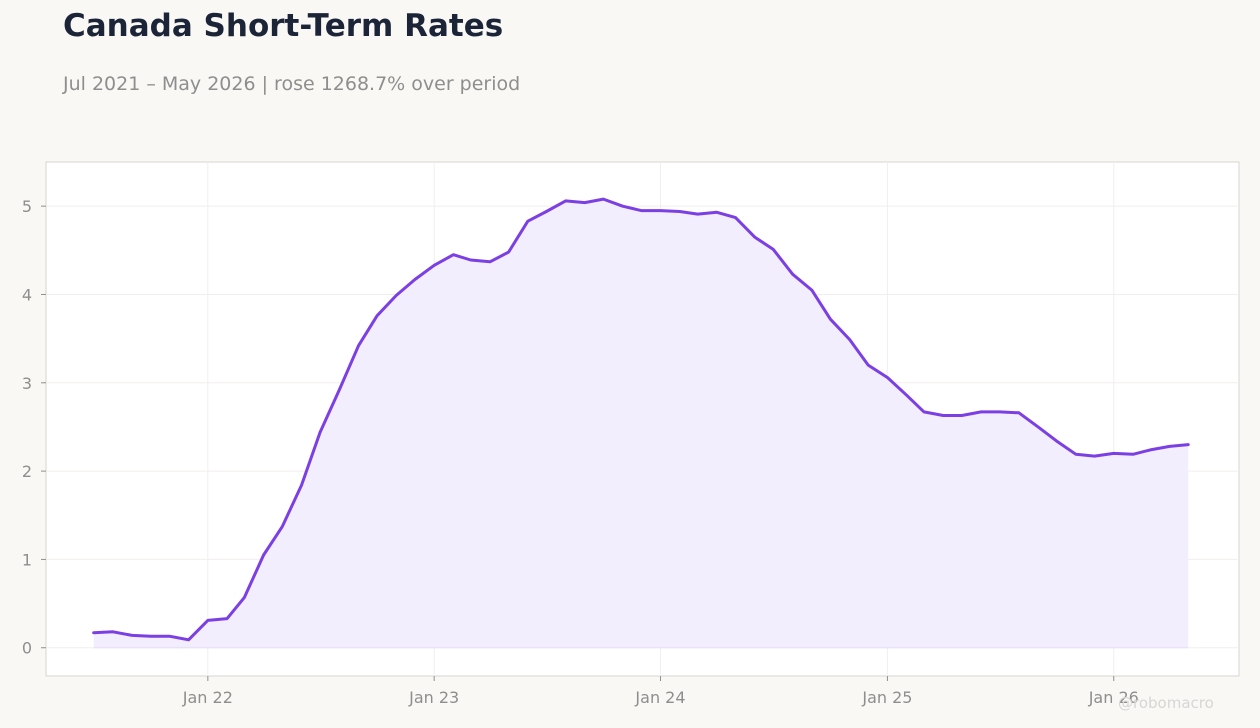 This screenshot has width=1260, height=728. Describe the element at coordinates (659, 697) in the screenshot. I see `x-tick-label: Jan 24` at that location.